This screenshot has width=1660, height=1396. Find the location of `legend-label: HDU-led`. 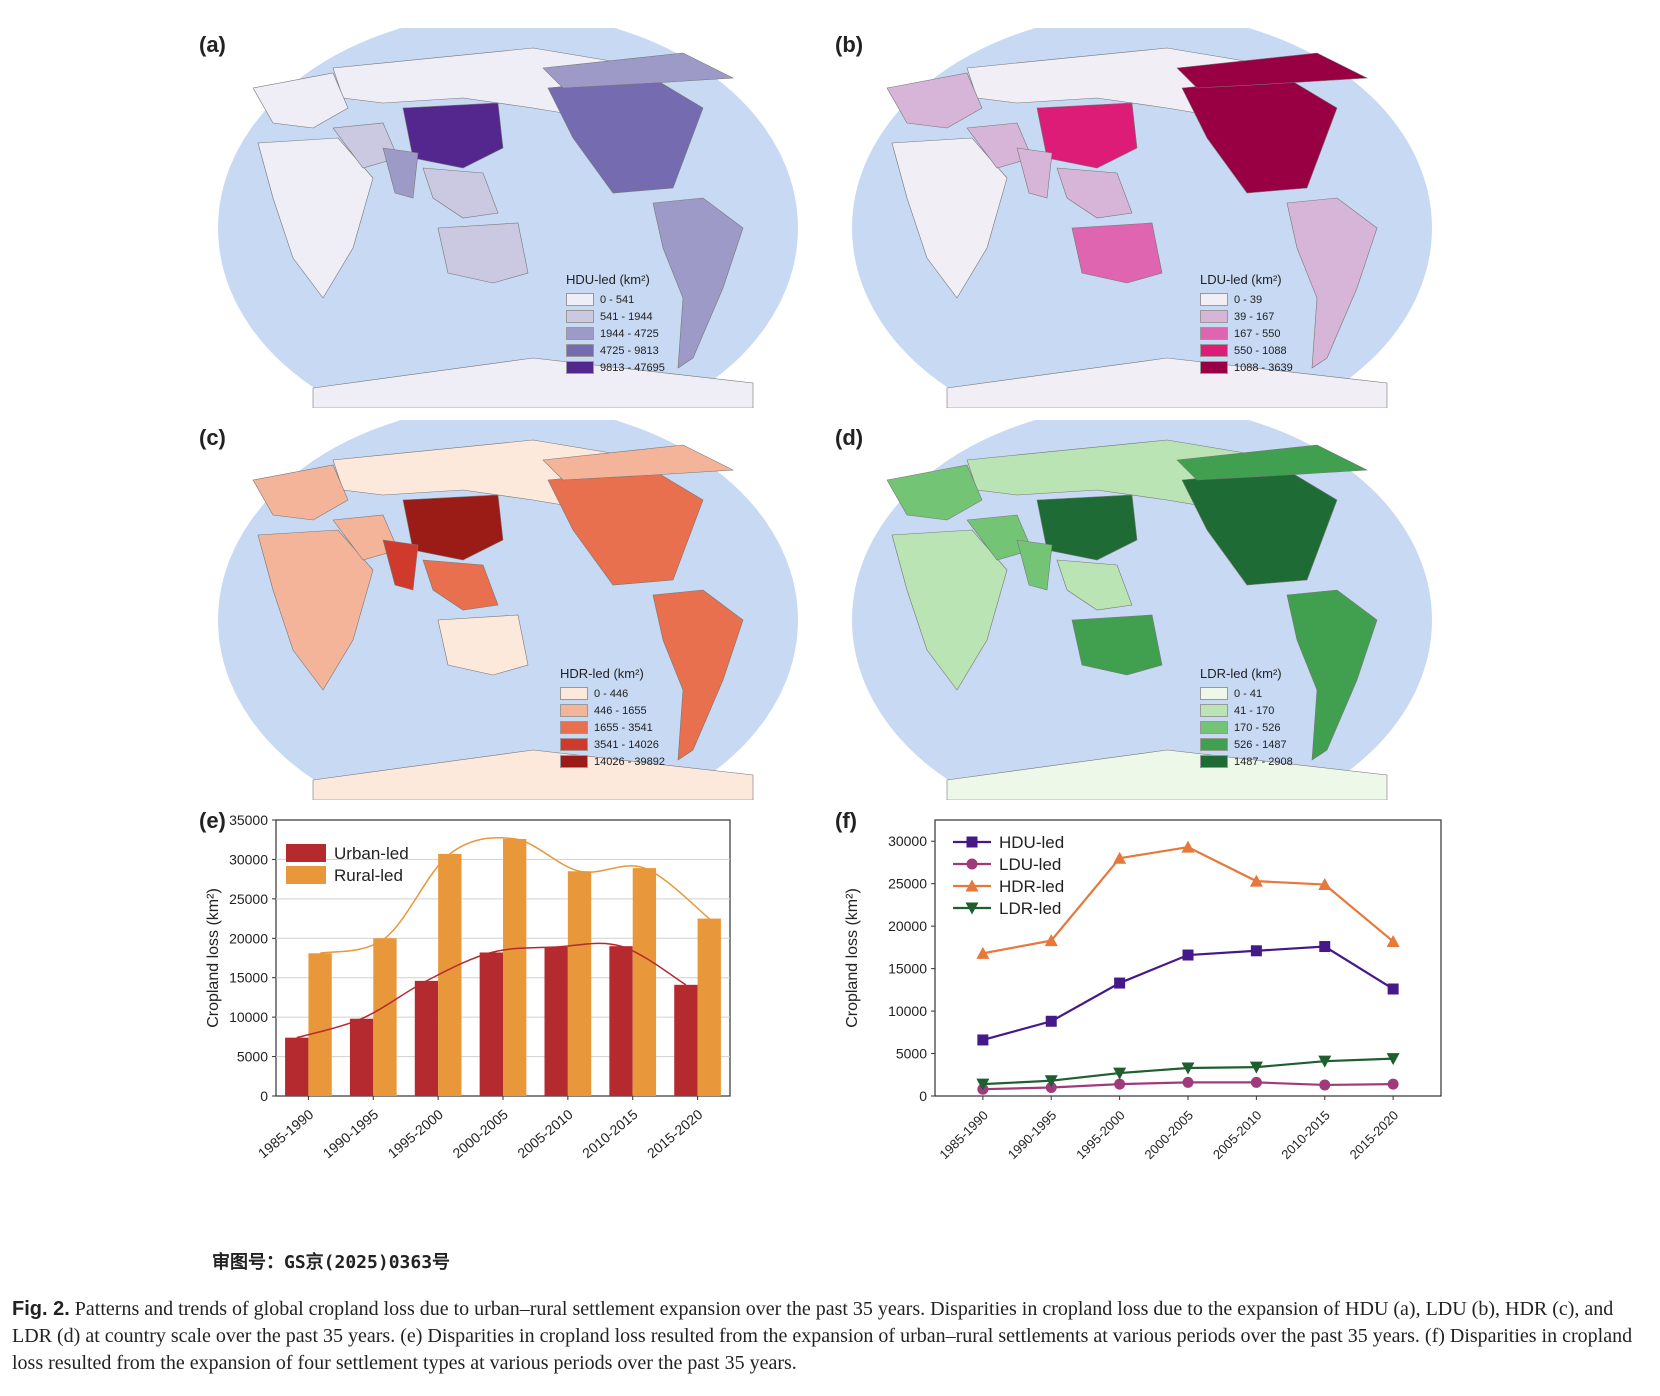

legend-label: HDU-led is located at coordinates (1031, 842).